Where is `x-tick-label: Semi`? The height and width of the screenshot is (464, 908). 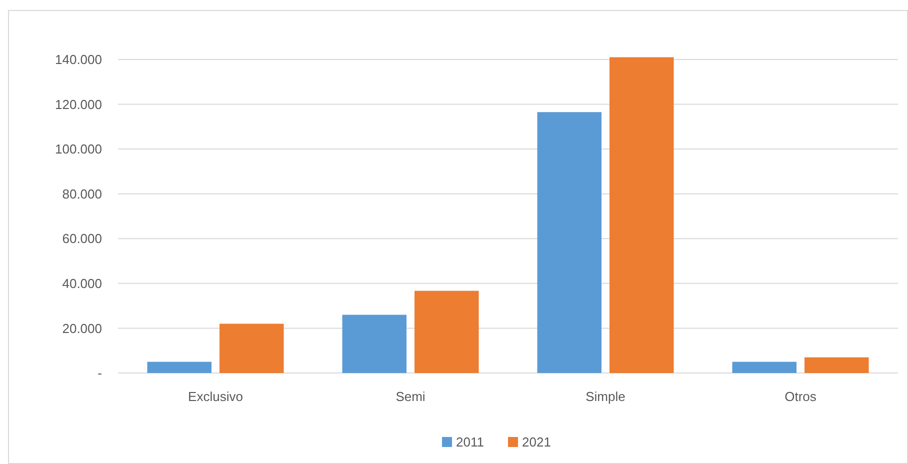
x-tick-label: Semi is located at coordinates (411, 396).